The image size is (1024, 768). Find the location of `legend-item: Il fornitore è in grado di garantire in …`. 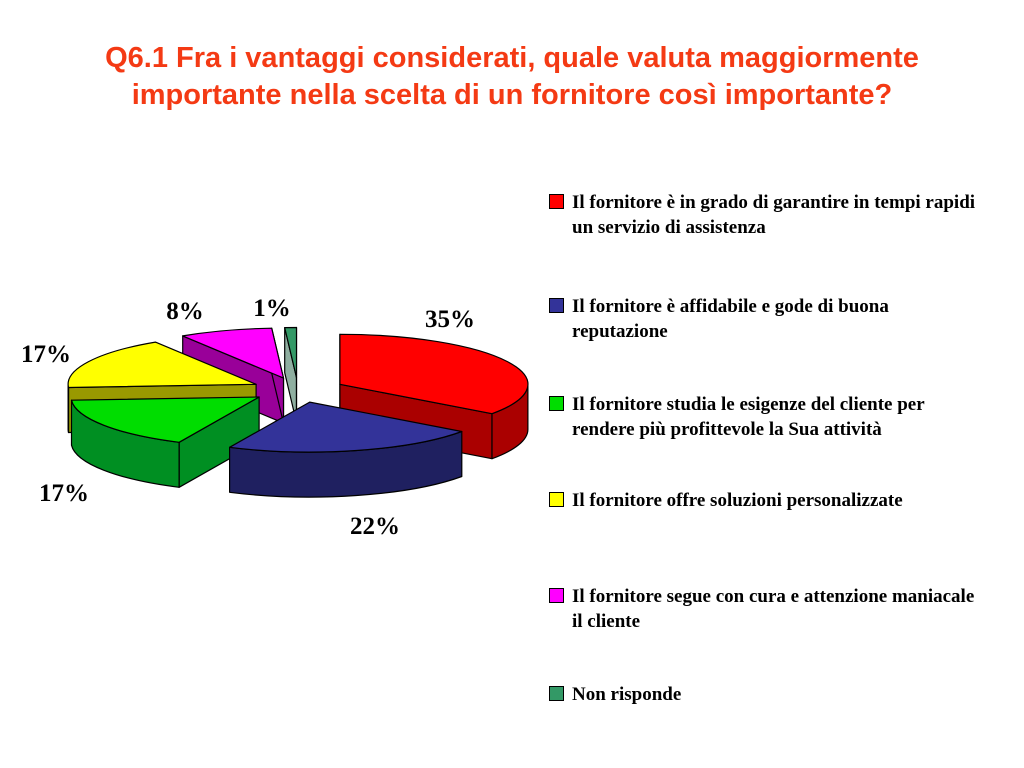

legend-item: Il fornitore è in grado di garantire in … is located at coordinates (785, 215).